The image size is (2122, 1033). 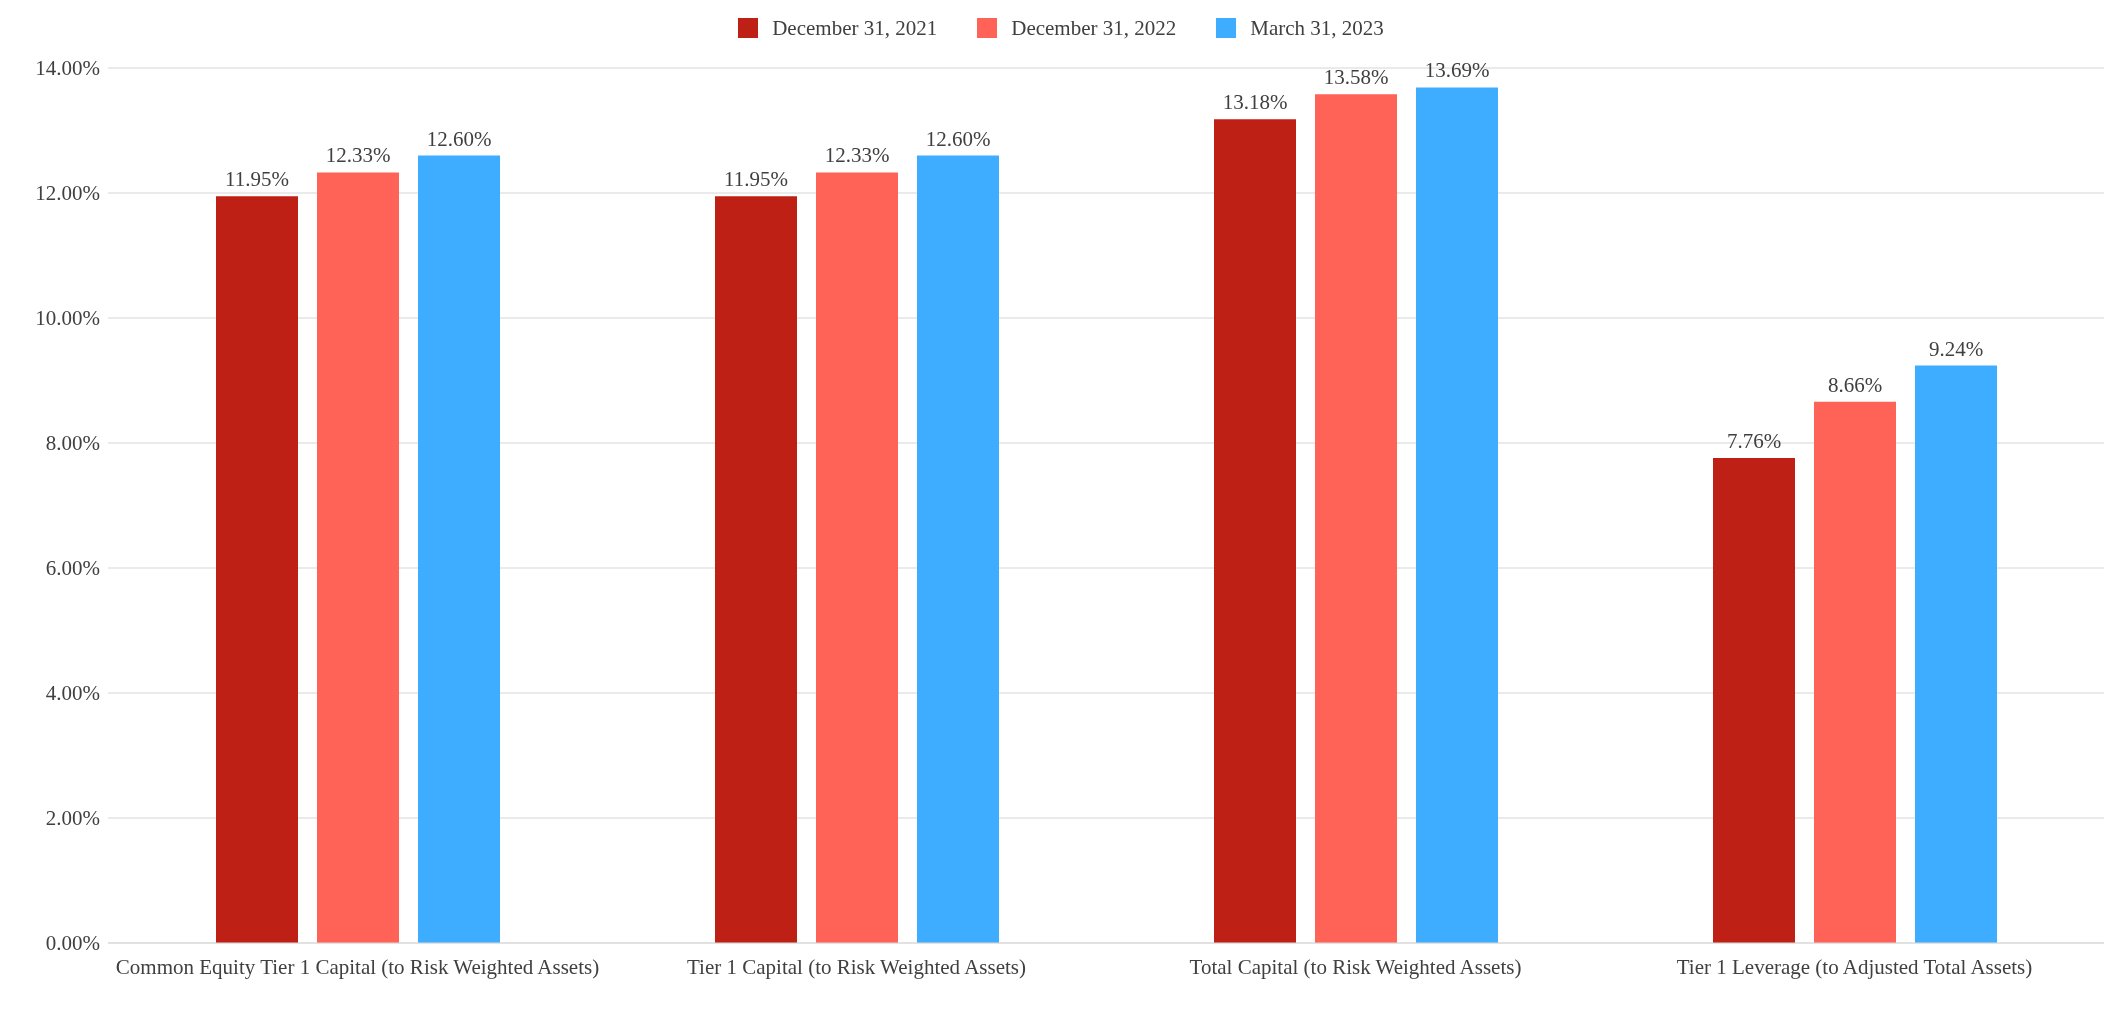 I want to click on y-tick-label: 4.00%, so click(x=72, y=693).